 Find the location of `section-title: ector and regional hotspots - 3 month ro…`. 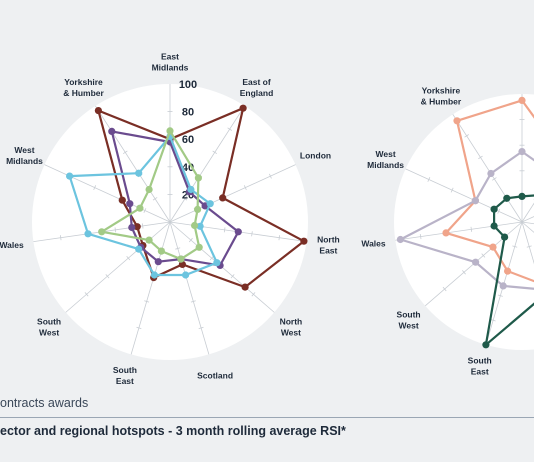

section-title: ector and regional hotspots - 3 month ro… is located at coordinates (173, 431).